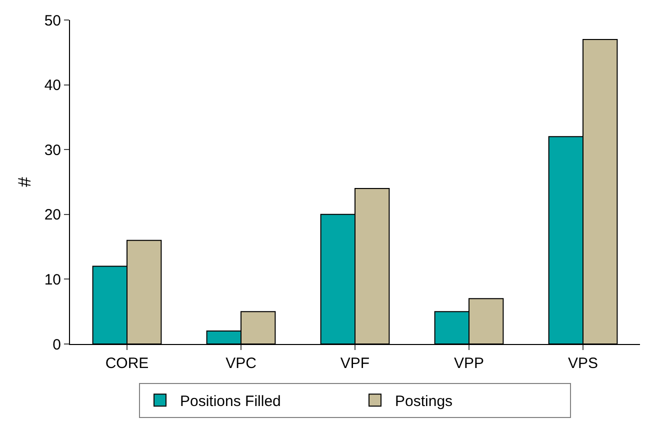 This screenshot has height=430, width=654. What do you see at coordinates (56, 345) in the screenshot?
I see `y-tick-label: 0` at bounding box center [56, 345].